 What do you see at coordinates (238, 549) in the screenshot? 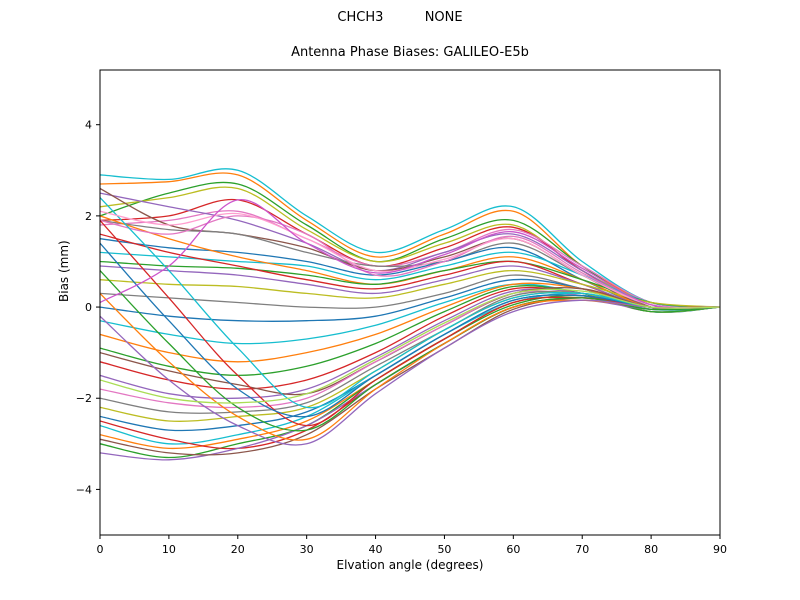
I see `x-tick-label: 20` at bounding box center [238, 549].